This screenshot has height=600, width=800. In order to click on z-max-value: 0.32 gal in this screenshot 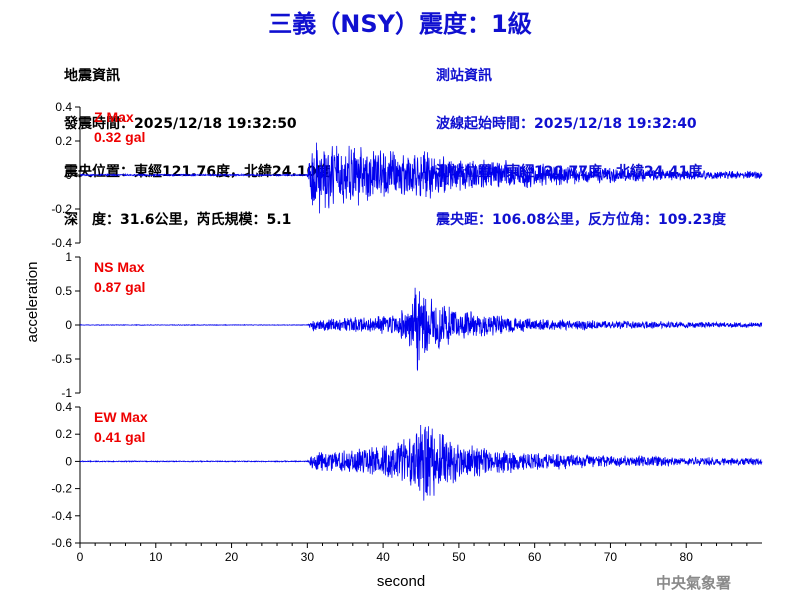, I will do `click(119, 137)`.